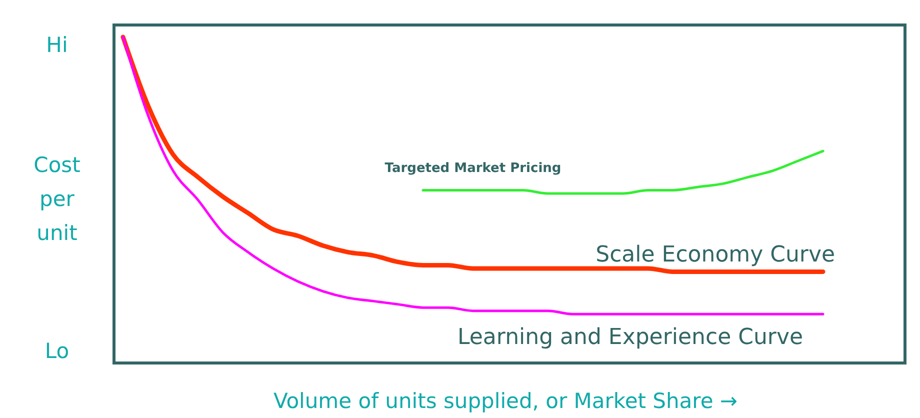 This screenshot has height=418, width=920. What do you see at coordinates (505, 401) in the screenshot?
I see `x-axis-title: Volume of units supplied, or Market Share →` at bounding box center [505, 401].